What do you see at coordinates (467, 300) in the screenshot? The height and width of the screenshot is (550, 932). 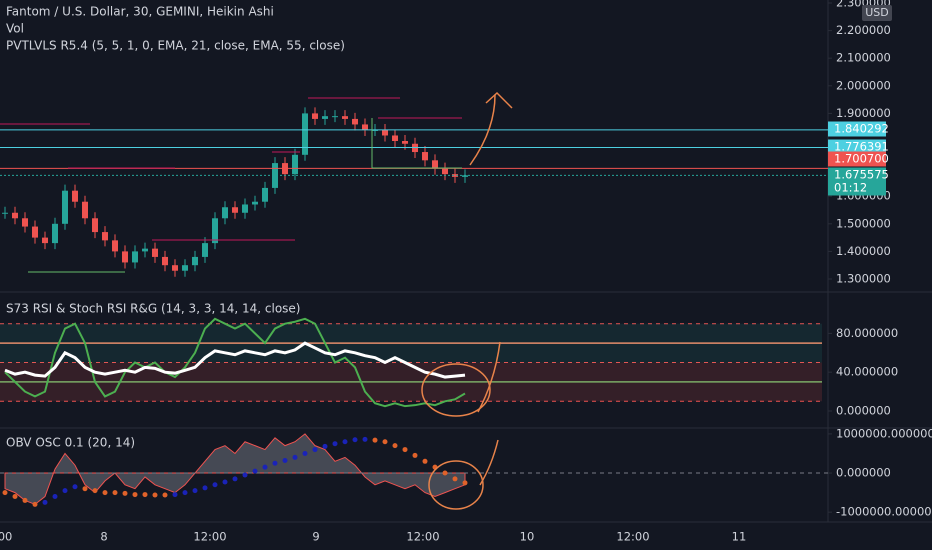 I see `annotations` at bounding box center [467, 300].